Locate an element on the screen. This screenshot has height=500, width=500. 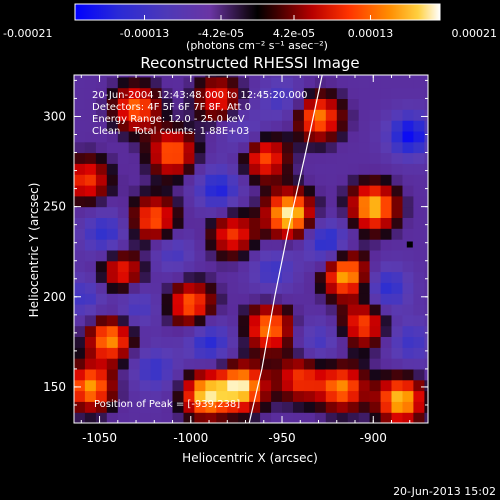
annotation-detectors: Detectors: 4F 5F 6F 7F 8F, Att 0 is located at coordinates (171, 107).